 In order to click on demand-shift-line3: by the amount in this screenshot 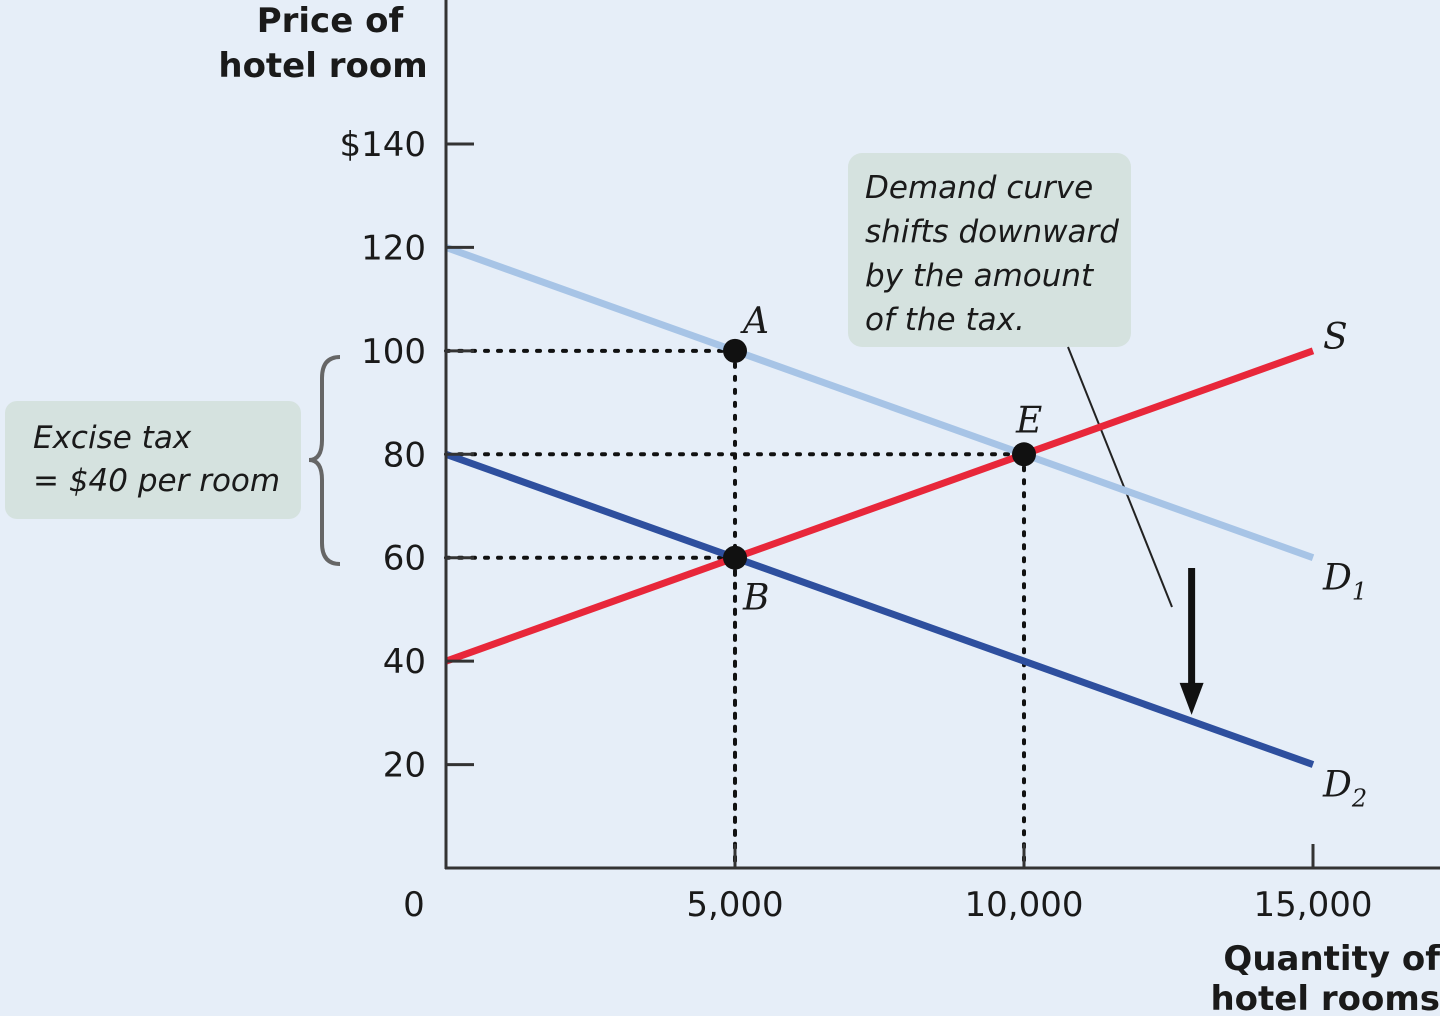, I will do `click(980, 276)`.